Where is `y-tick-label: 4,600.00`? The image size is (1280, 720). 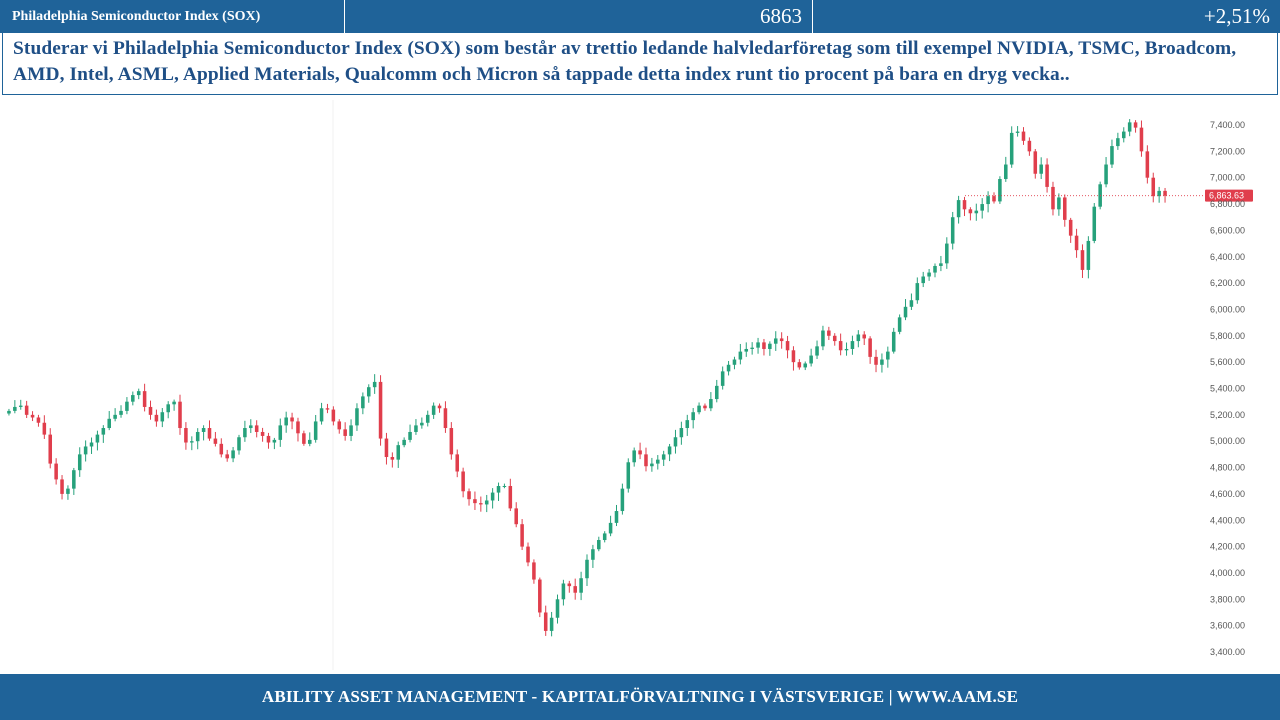 y-tick-label: 4,600.00 is located at coordinates (1227, 494).